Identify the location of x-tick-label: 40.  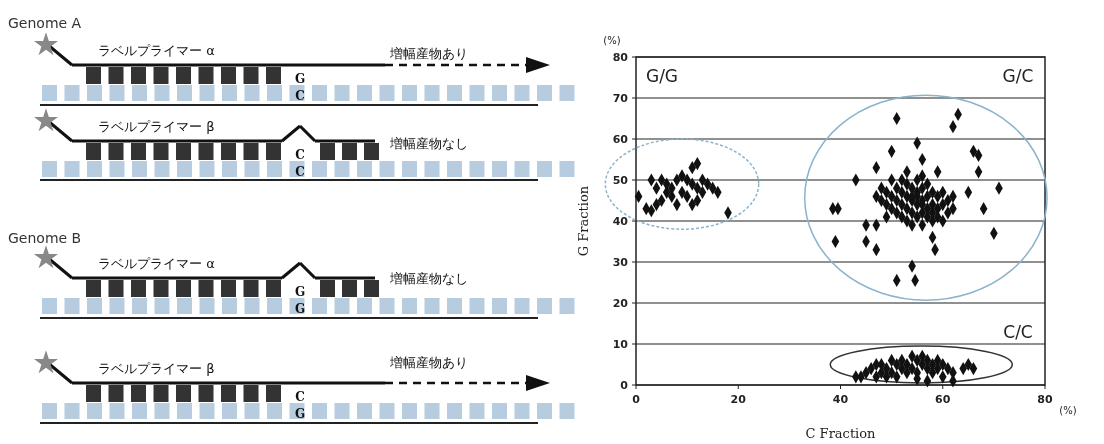
(840, 399).